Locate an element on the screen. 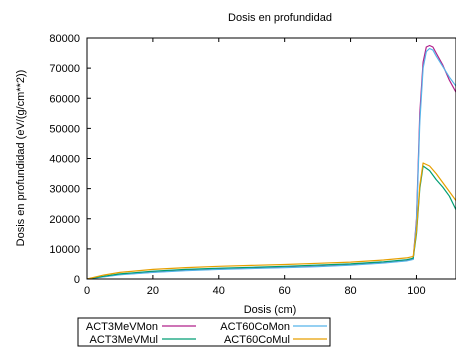 The image size is (456, 348). legend: ACT3MeVMon ACT60CoMon ACT3MeVMul ACT60CoMul is located at coordinates (204, 332).